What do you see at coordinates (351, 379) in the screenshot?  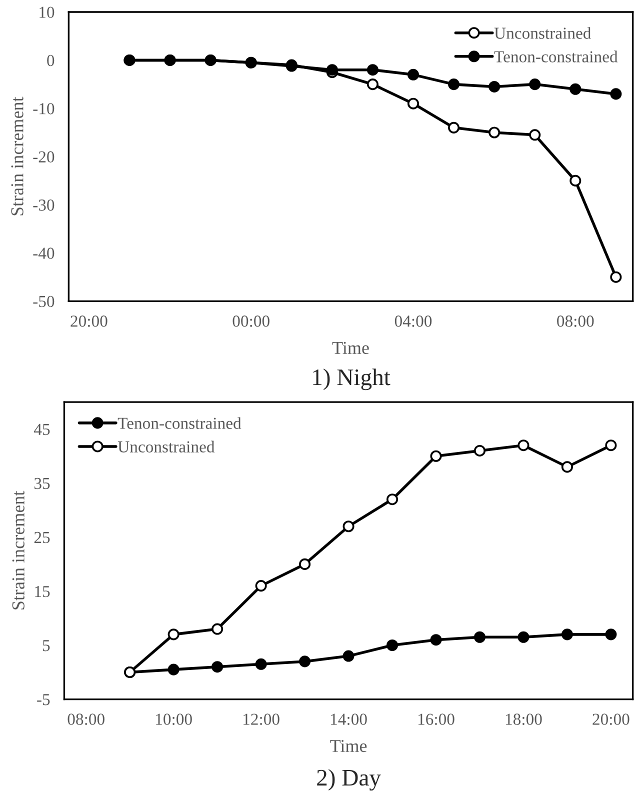 I see `text: 1) Night` at bounding box center [351, 379].